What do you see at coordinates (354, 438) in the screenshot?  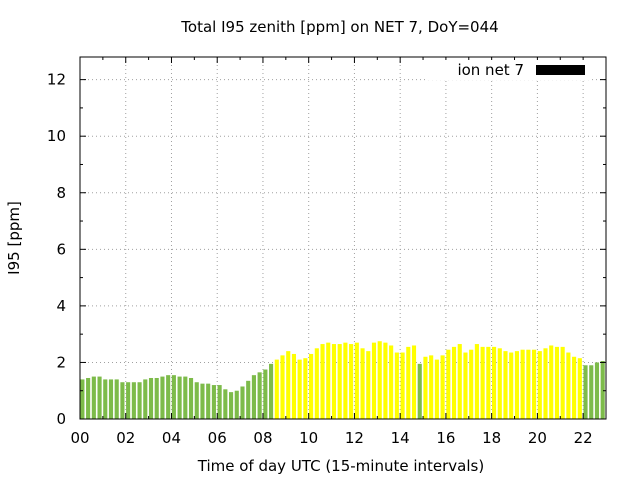 I see `x-tick-label: 12` at bounding box center [354, 438].